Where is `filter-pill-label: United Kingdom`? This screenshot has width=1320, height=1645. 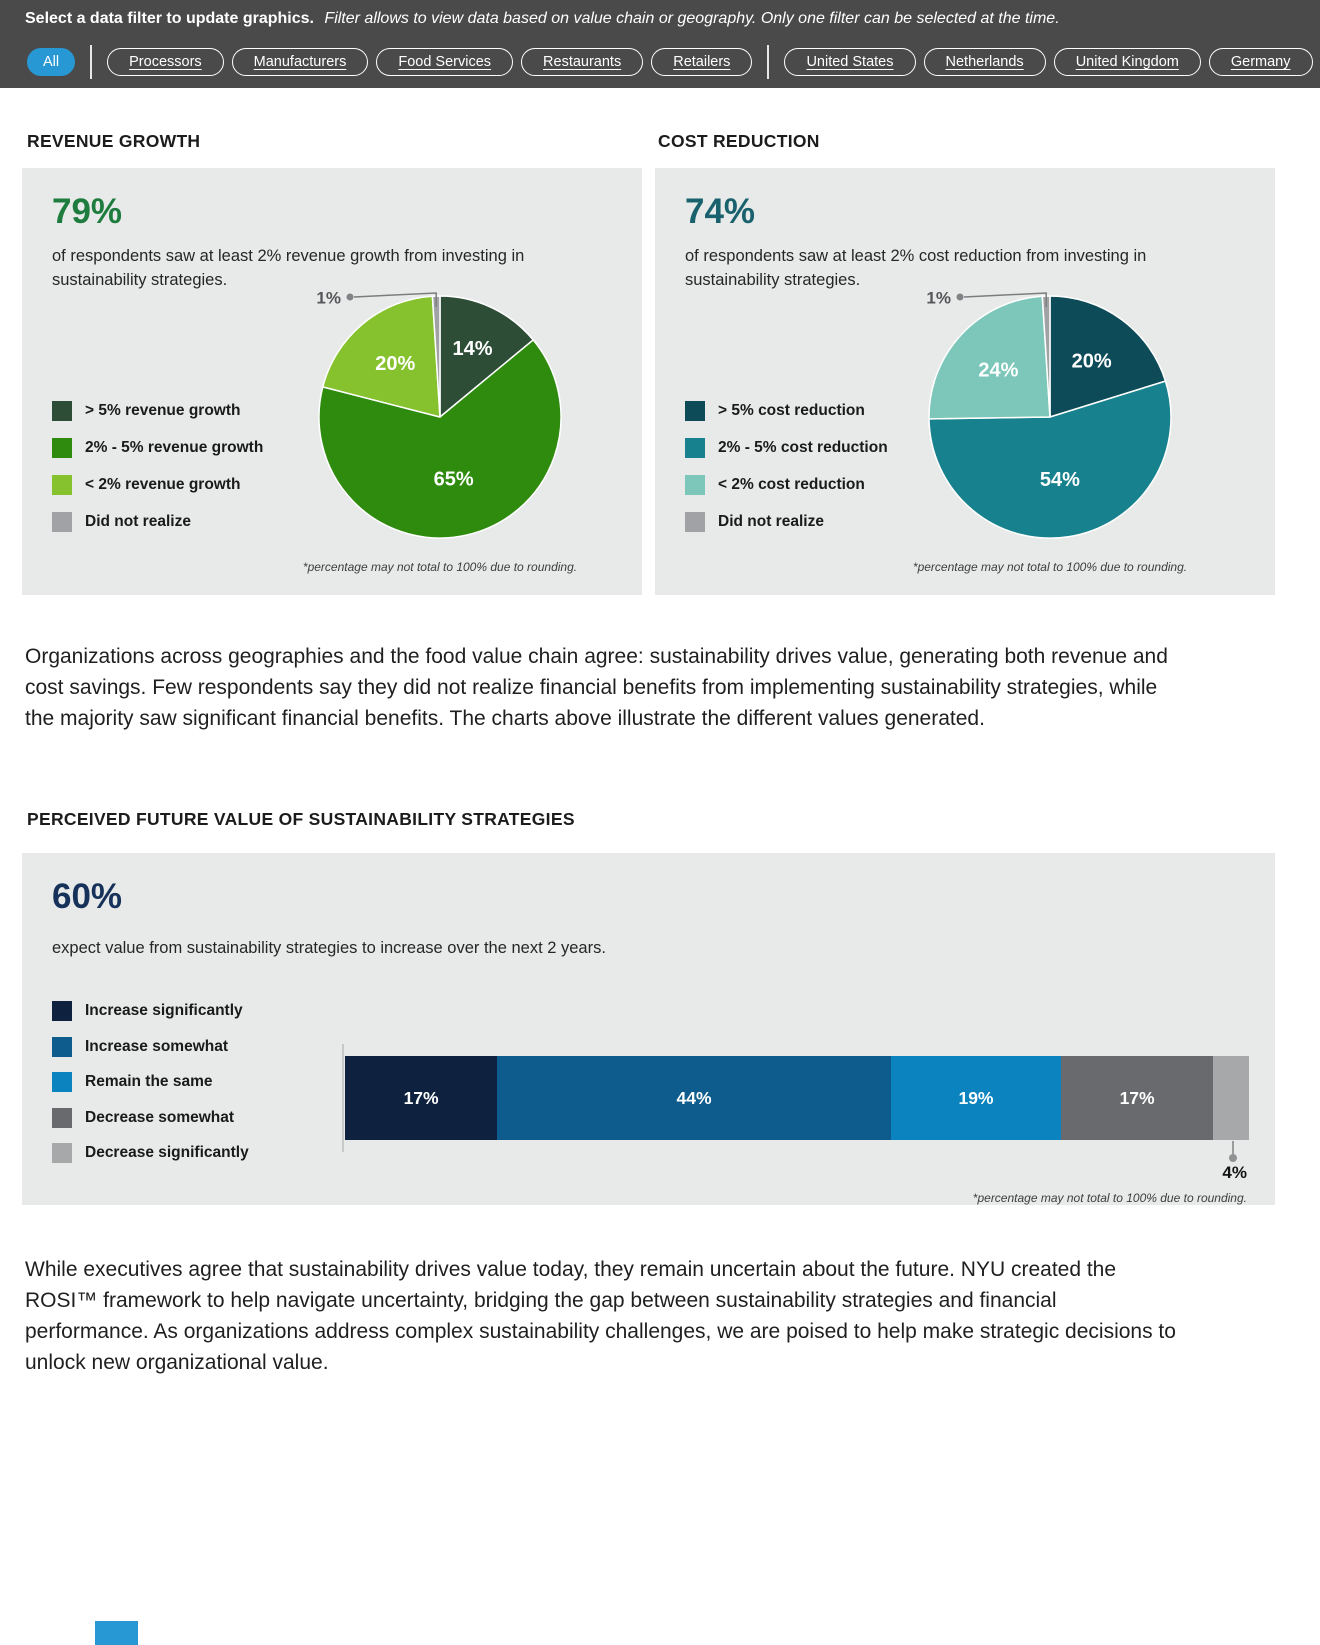
filter-pill-label: United Kingdom is located at coordinates (1127, 62).